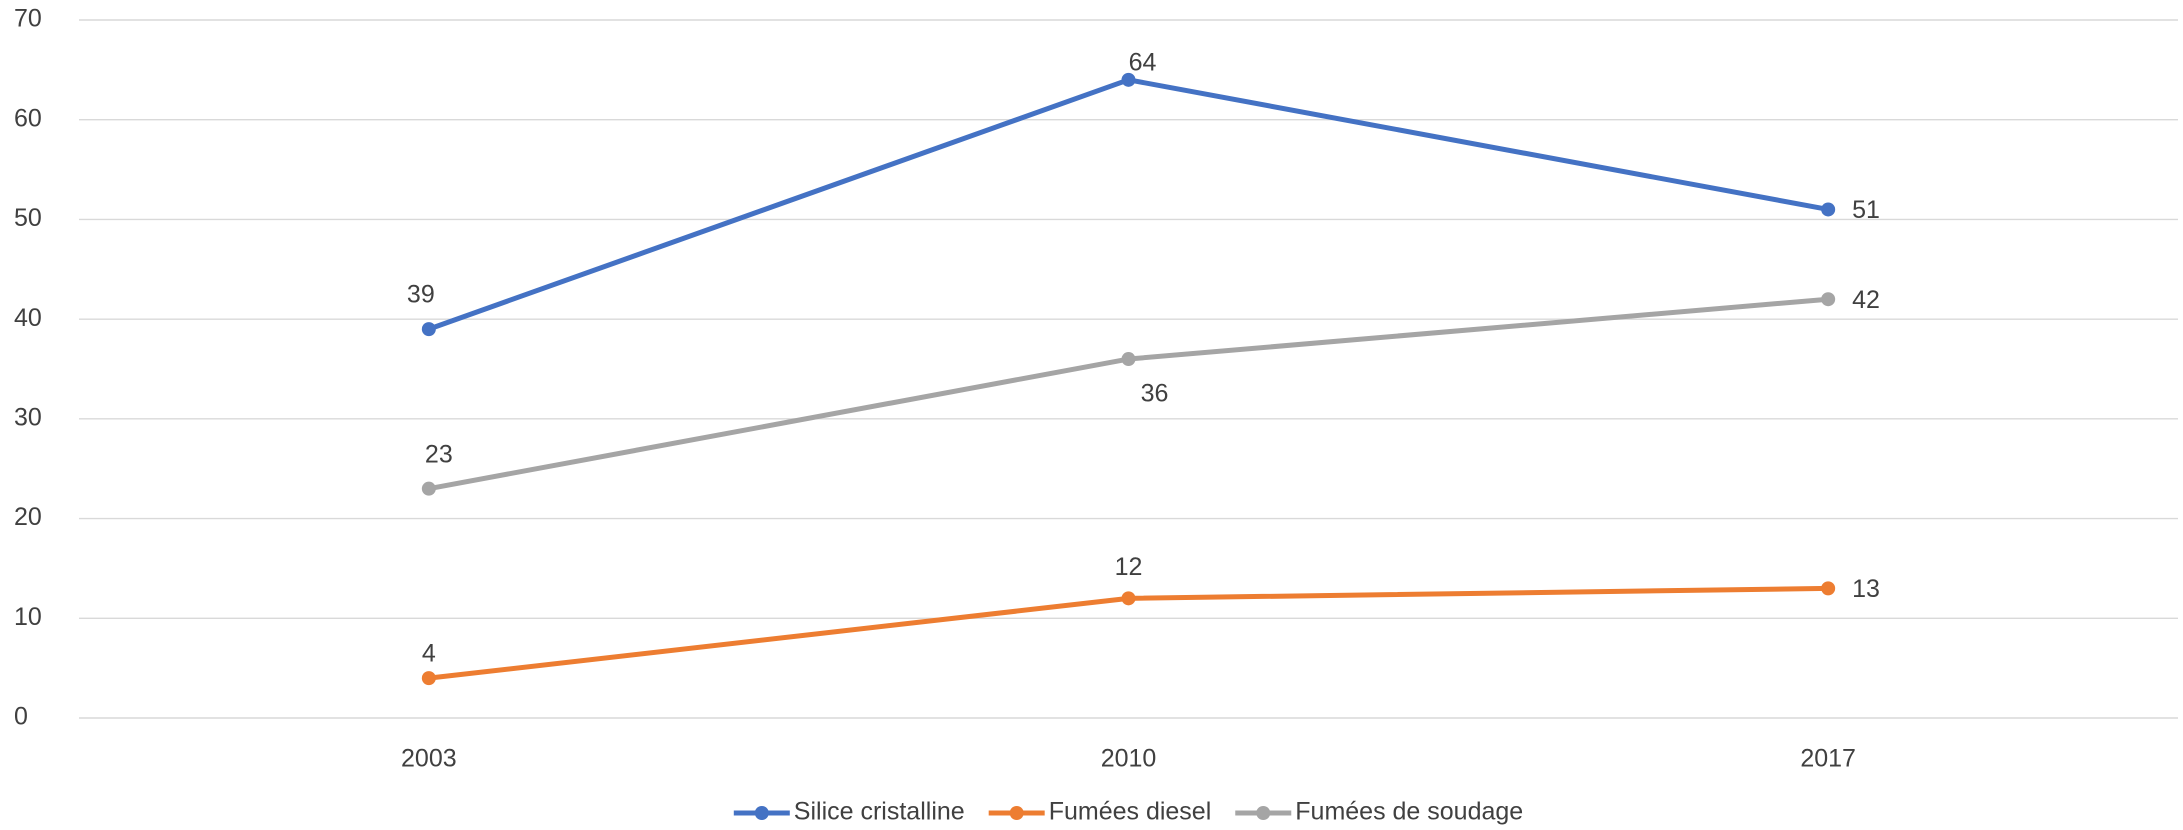  What do you see at coordinates (1129, 759) in the screenshot?
I see `x-tick-label: 2010` at bounding box center [1129, 759].